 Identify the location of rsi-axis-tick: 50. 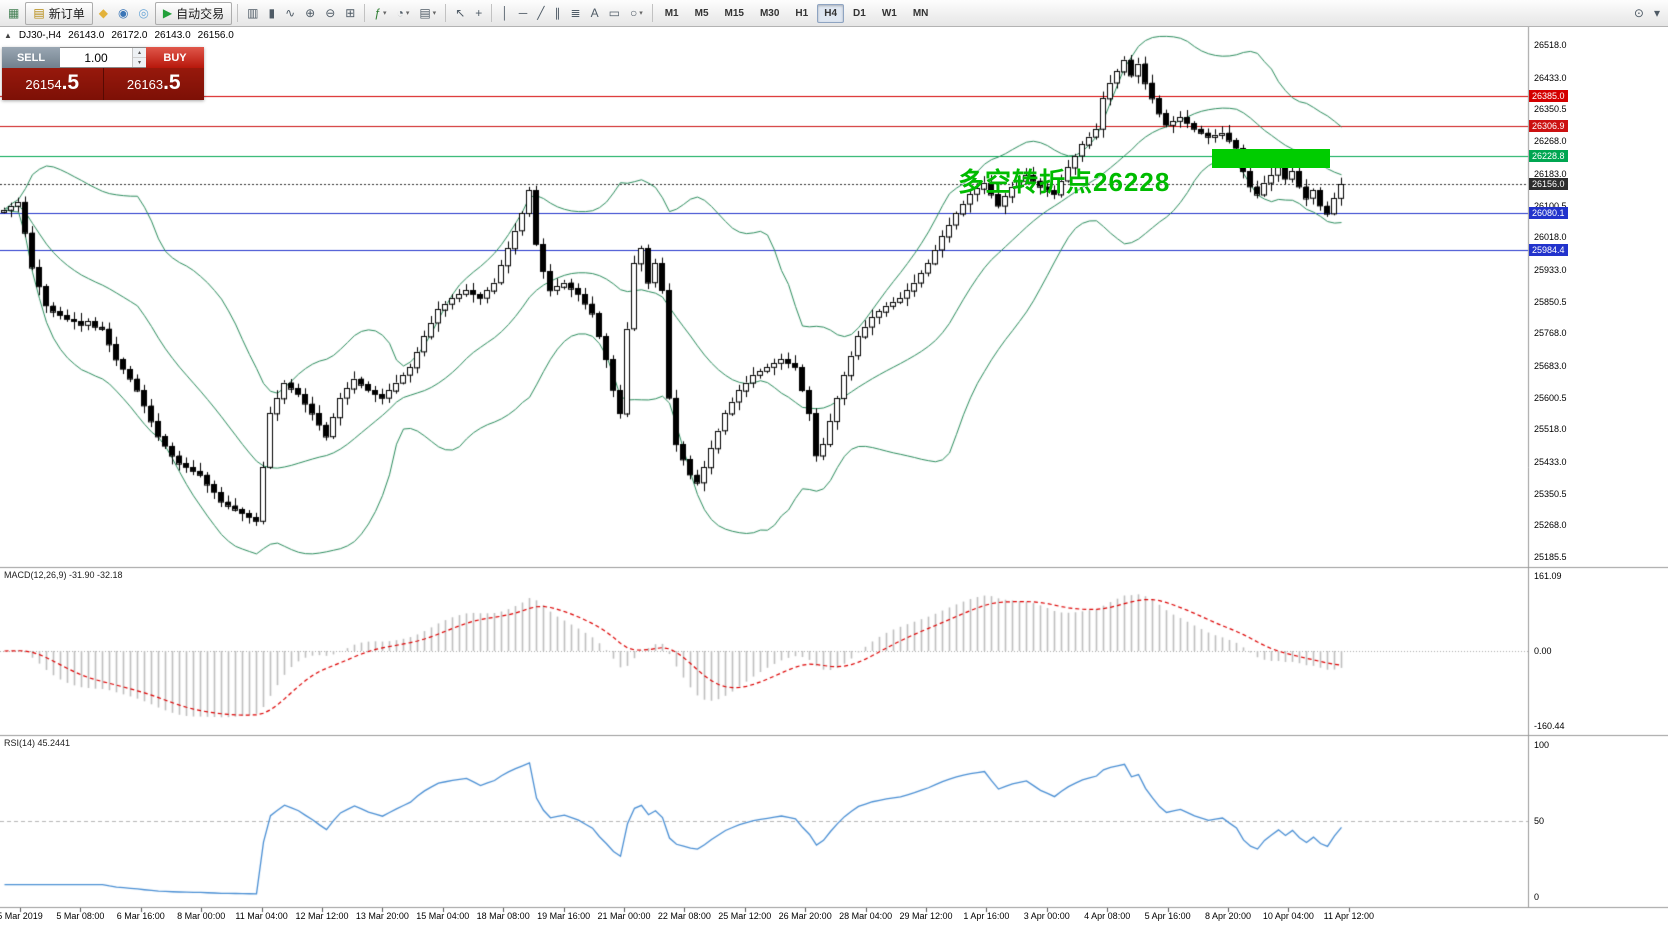
(1539, 821).